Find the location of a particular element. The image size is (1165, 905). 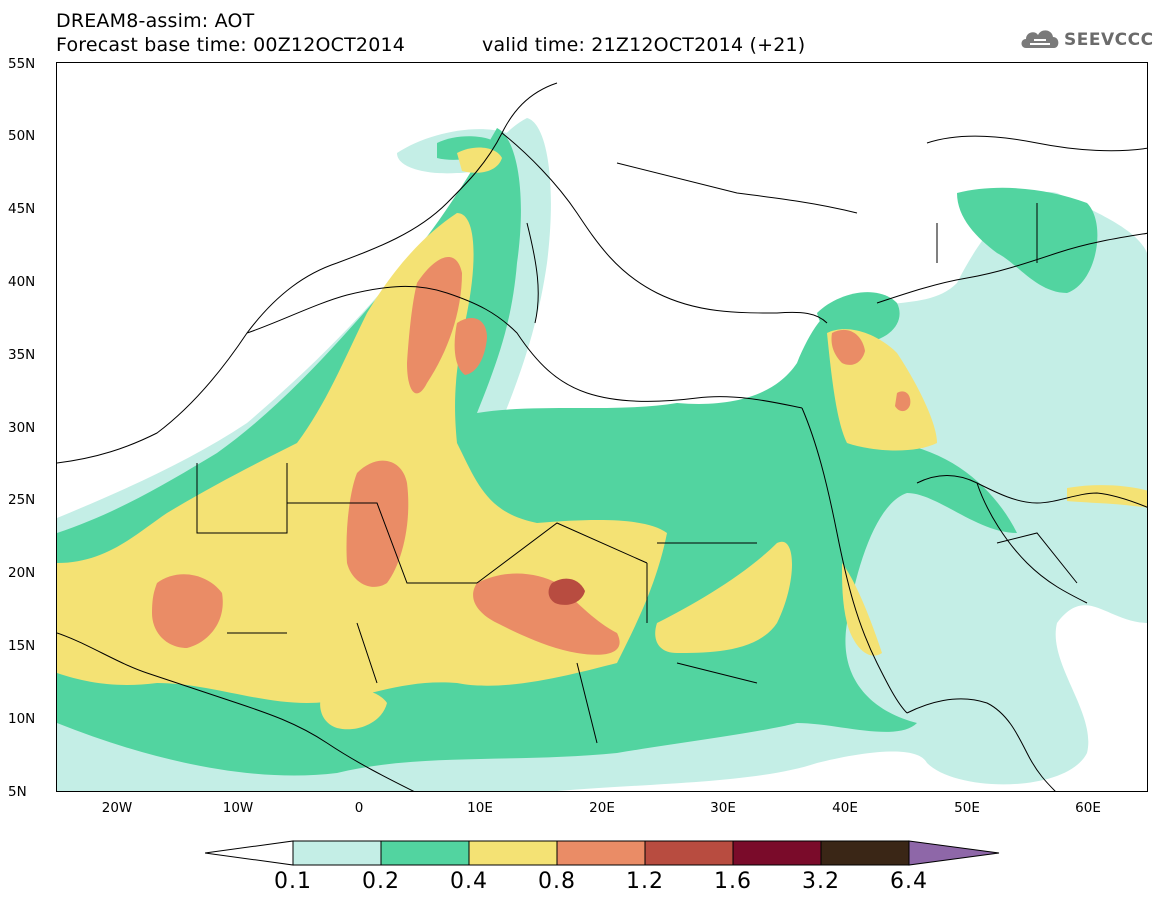

lat-label-30n: 30N is located at coordinates (22, 428).